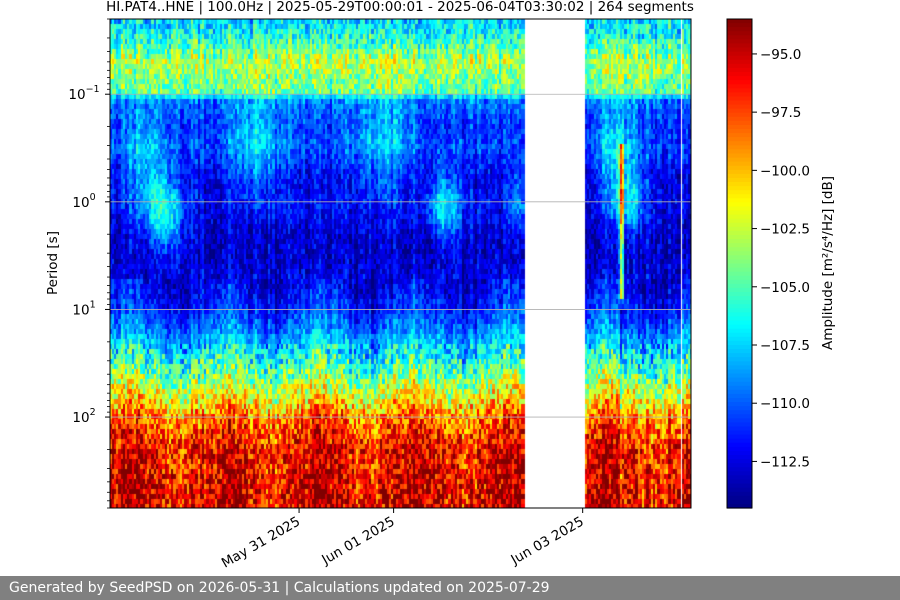  Describe the element at coordinates (780, 55) in the screenshot. I see `colorbar-tick-label: −95.0` at that location.